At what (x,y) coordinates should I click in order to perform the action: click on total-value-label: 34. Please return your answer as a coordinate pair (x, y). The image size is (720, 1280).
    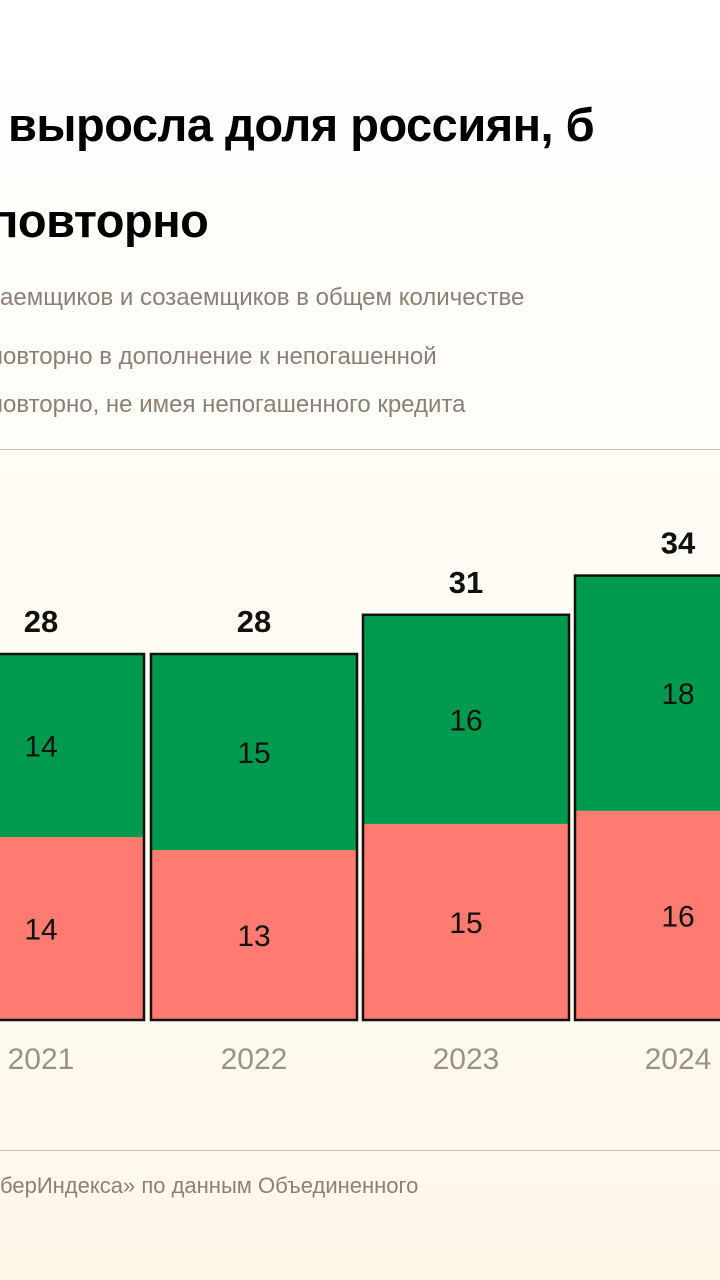
    Looking at the image, I should click on (678, 543).